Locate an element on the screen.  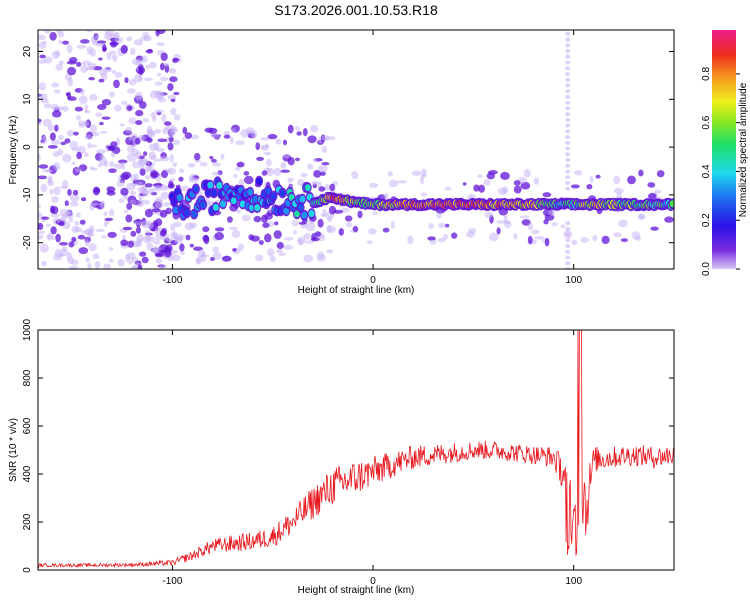
snr-y-tick-label: 1000 is located at coordinates (27, 329).